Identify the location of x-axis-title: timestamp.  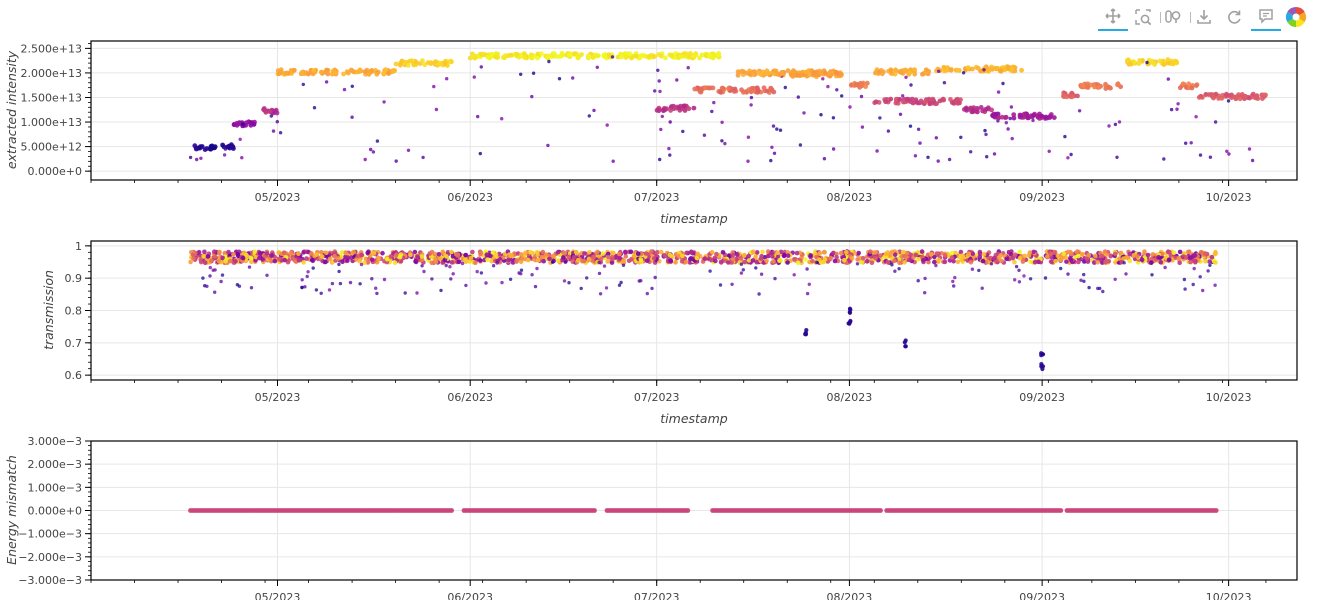
(693, 418).